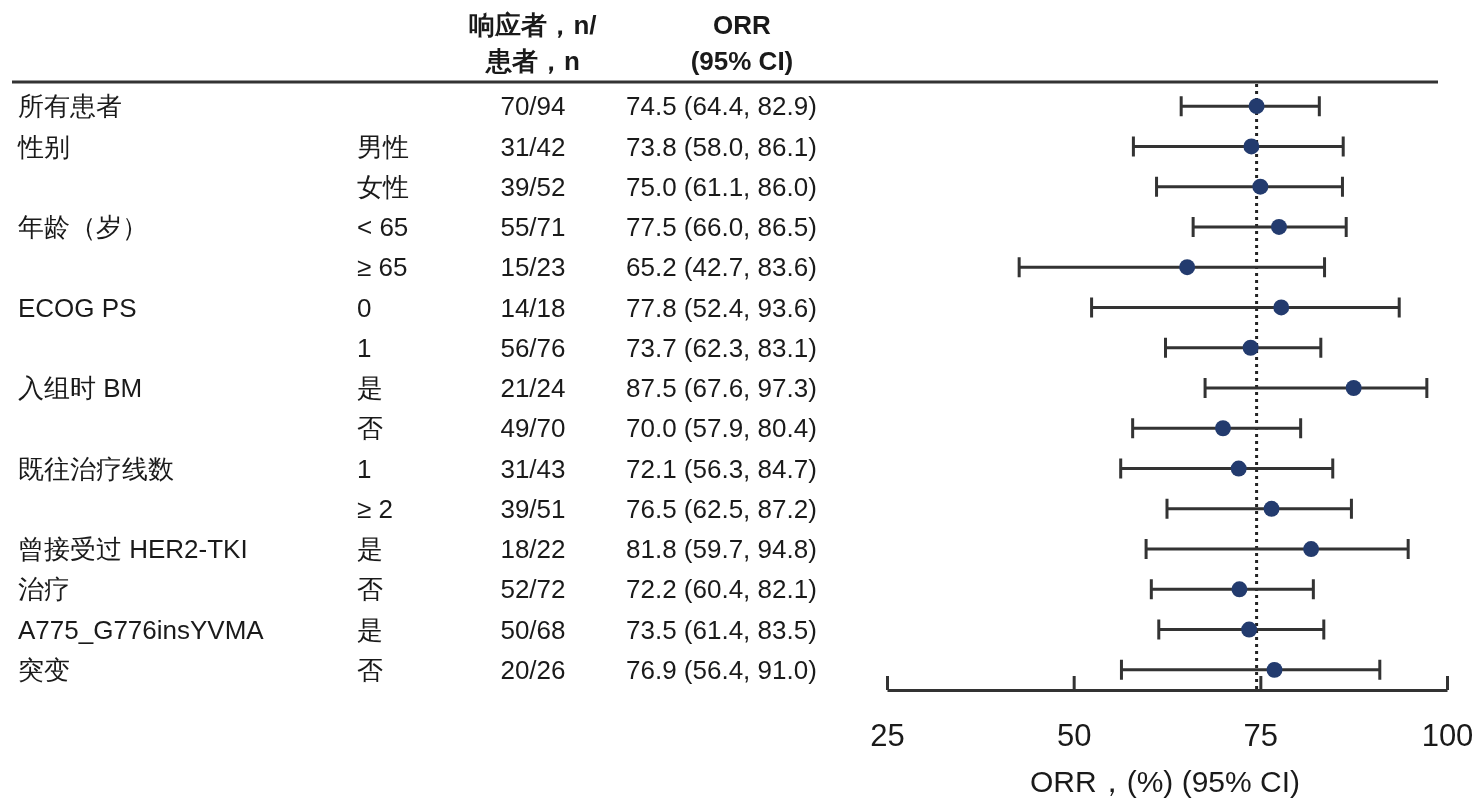  I want to click on text: 81.8 (59.7, 94.8), so click(721, 549).